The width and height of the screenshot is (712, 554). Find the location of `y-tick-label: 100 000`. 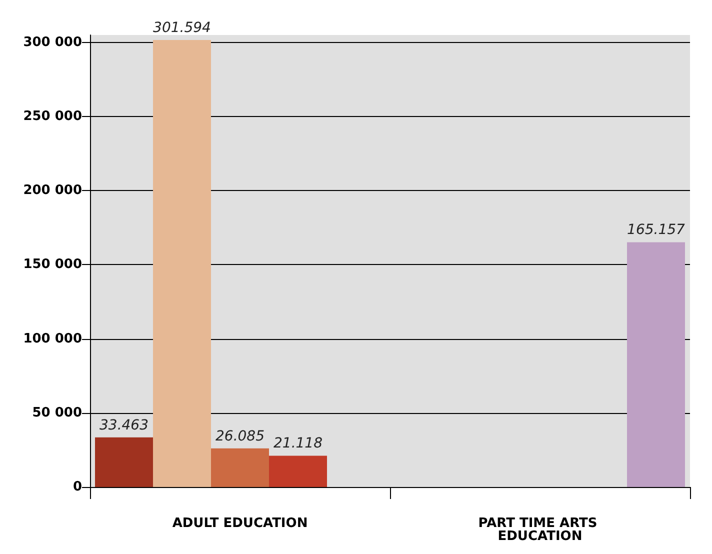

y-tick-label: 100 000 is located at coordinates (52, 338).